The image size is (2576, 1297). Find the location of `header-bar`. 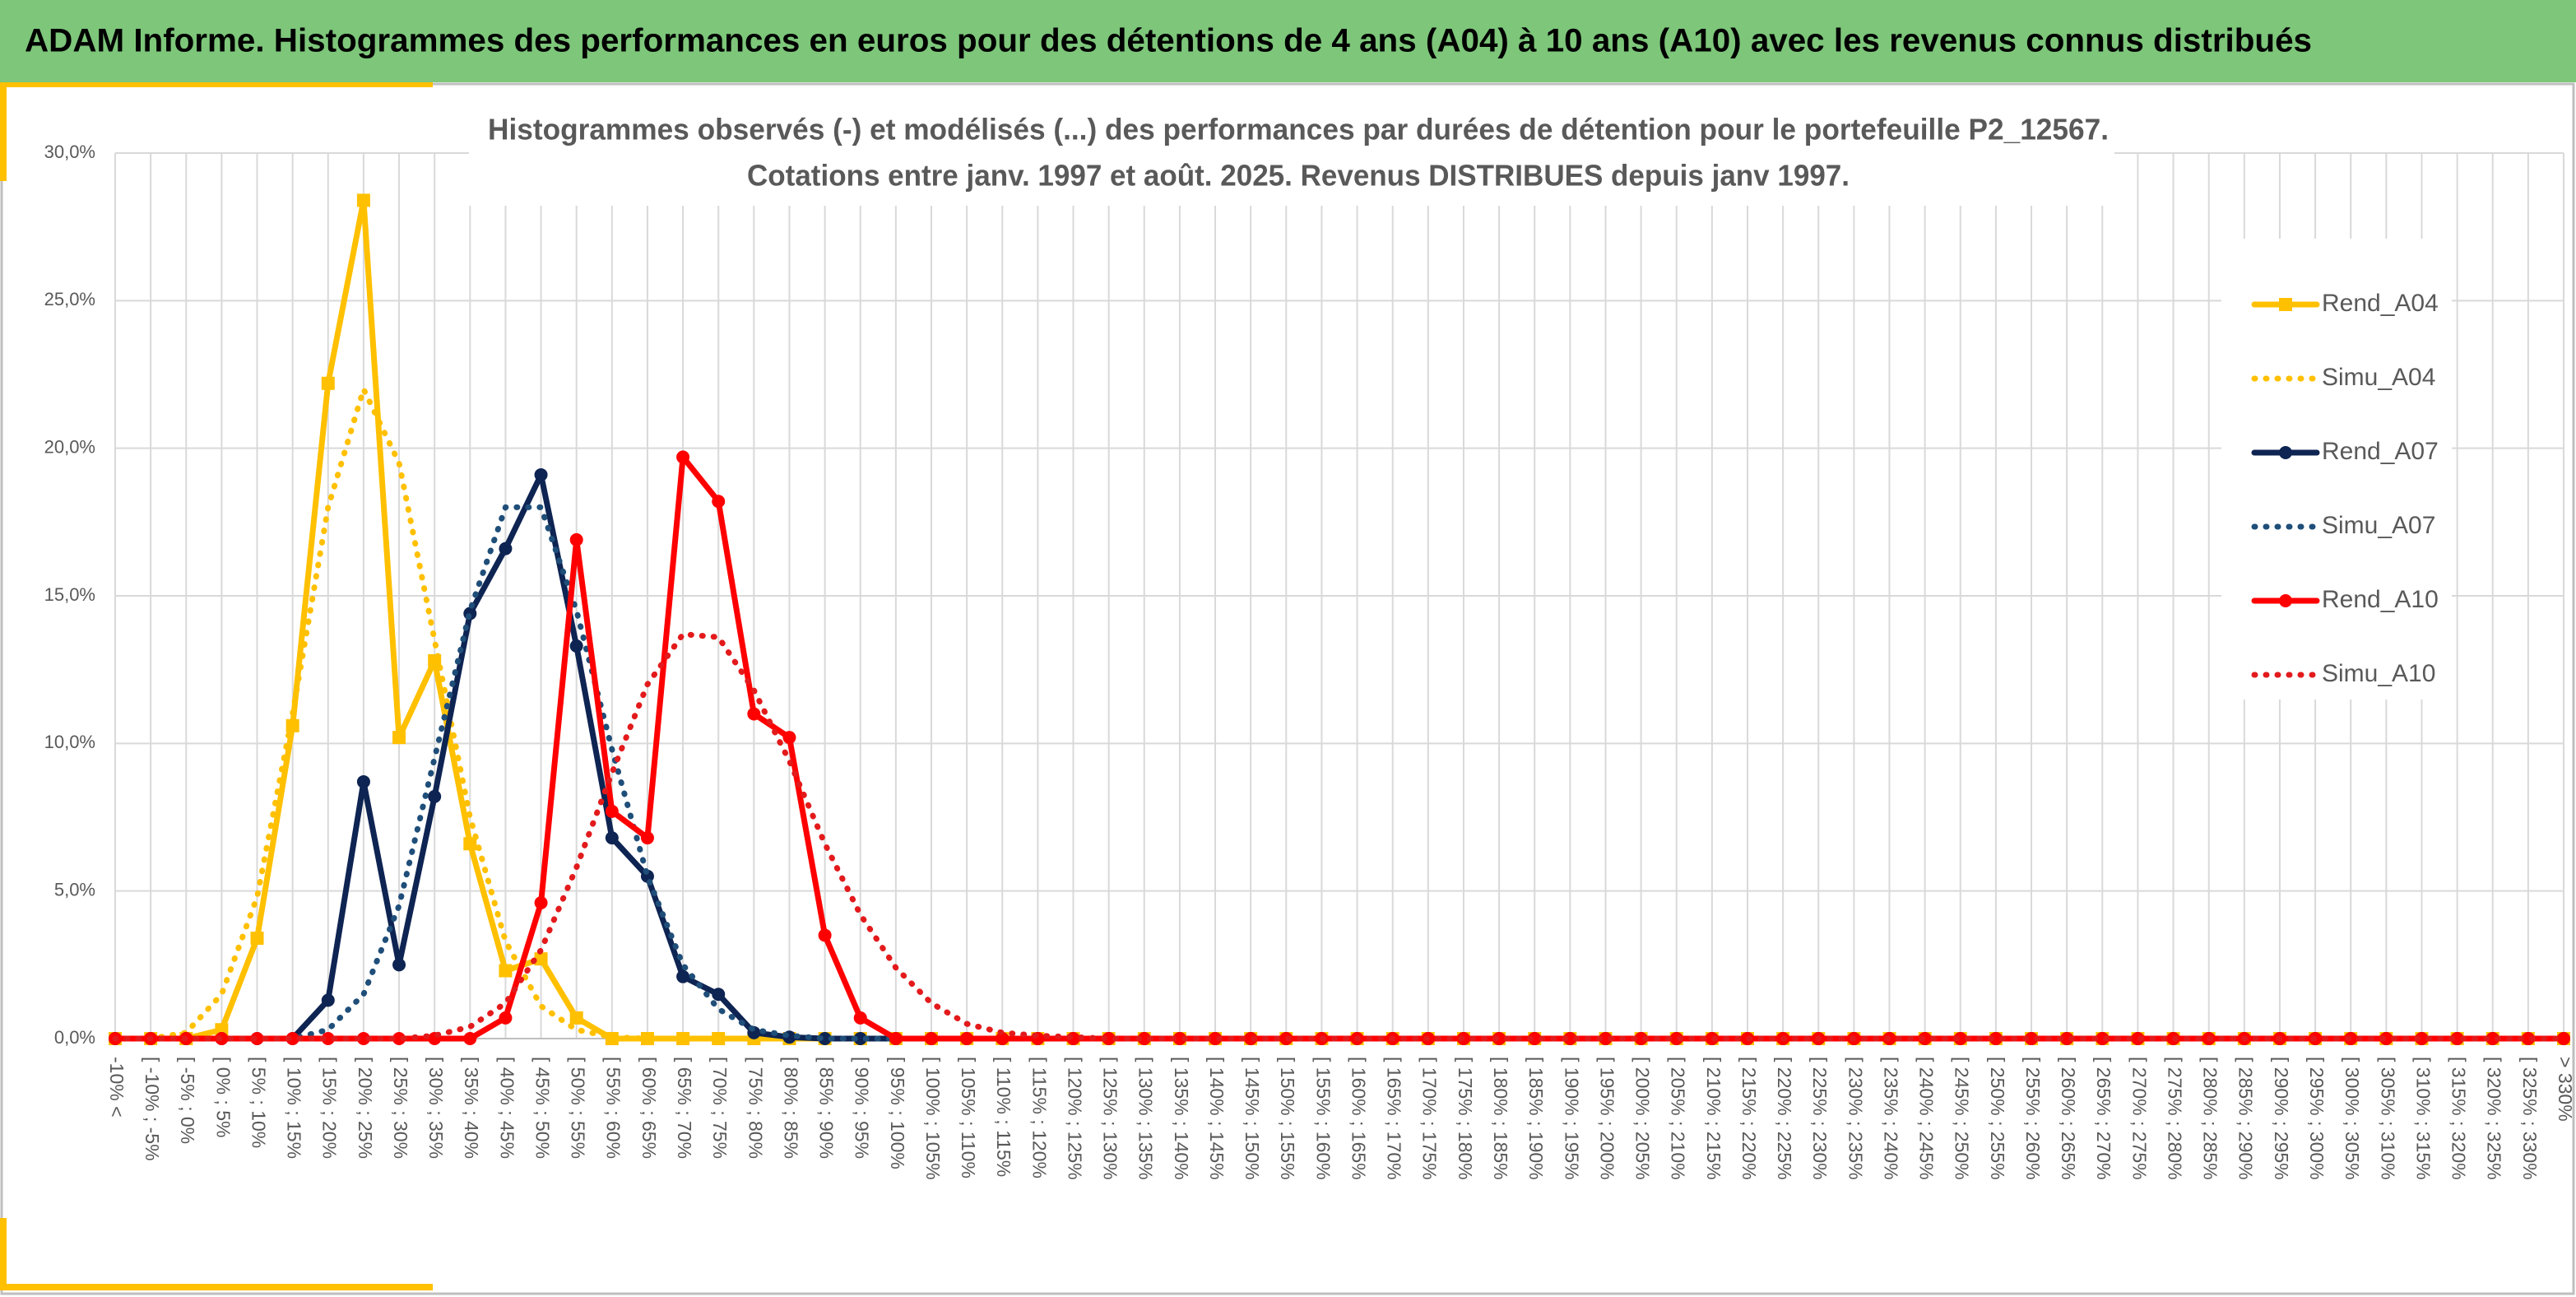

header-bar is located at coordinates (1288, 41).